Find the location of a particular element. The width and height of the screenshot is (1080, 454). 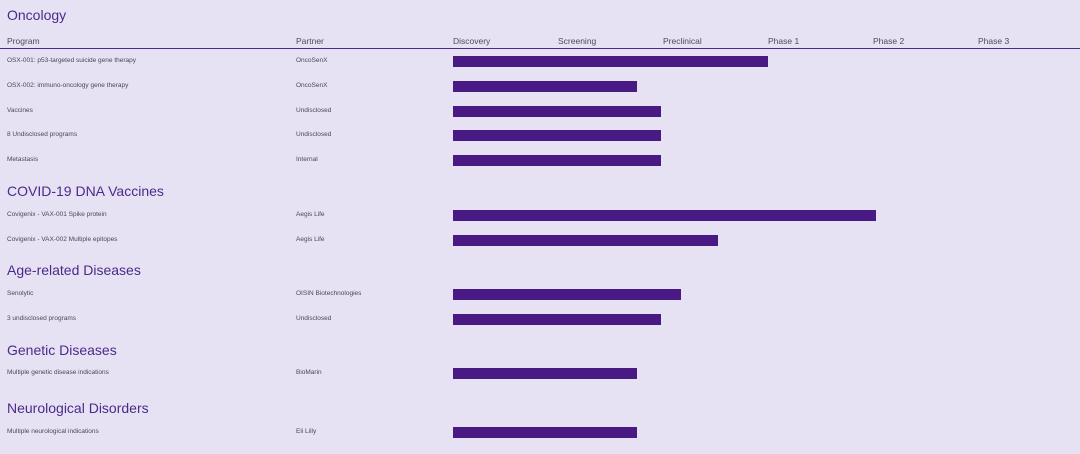

header-divider is located at coordinates (540, 48).